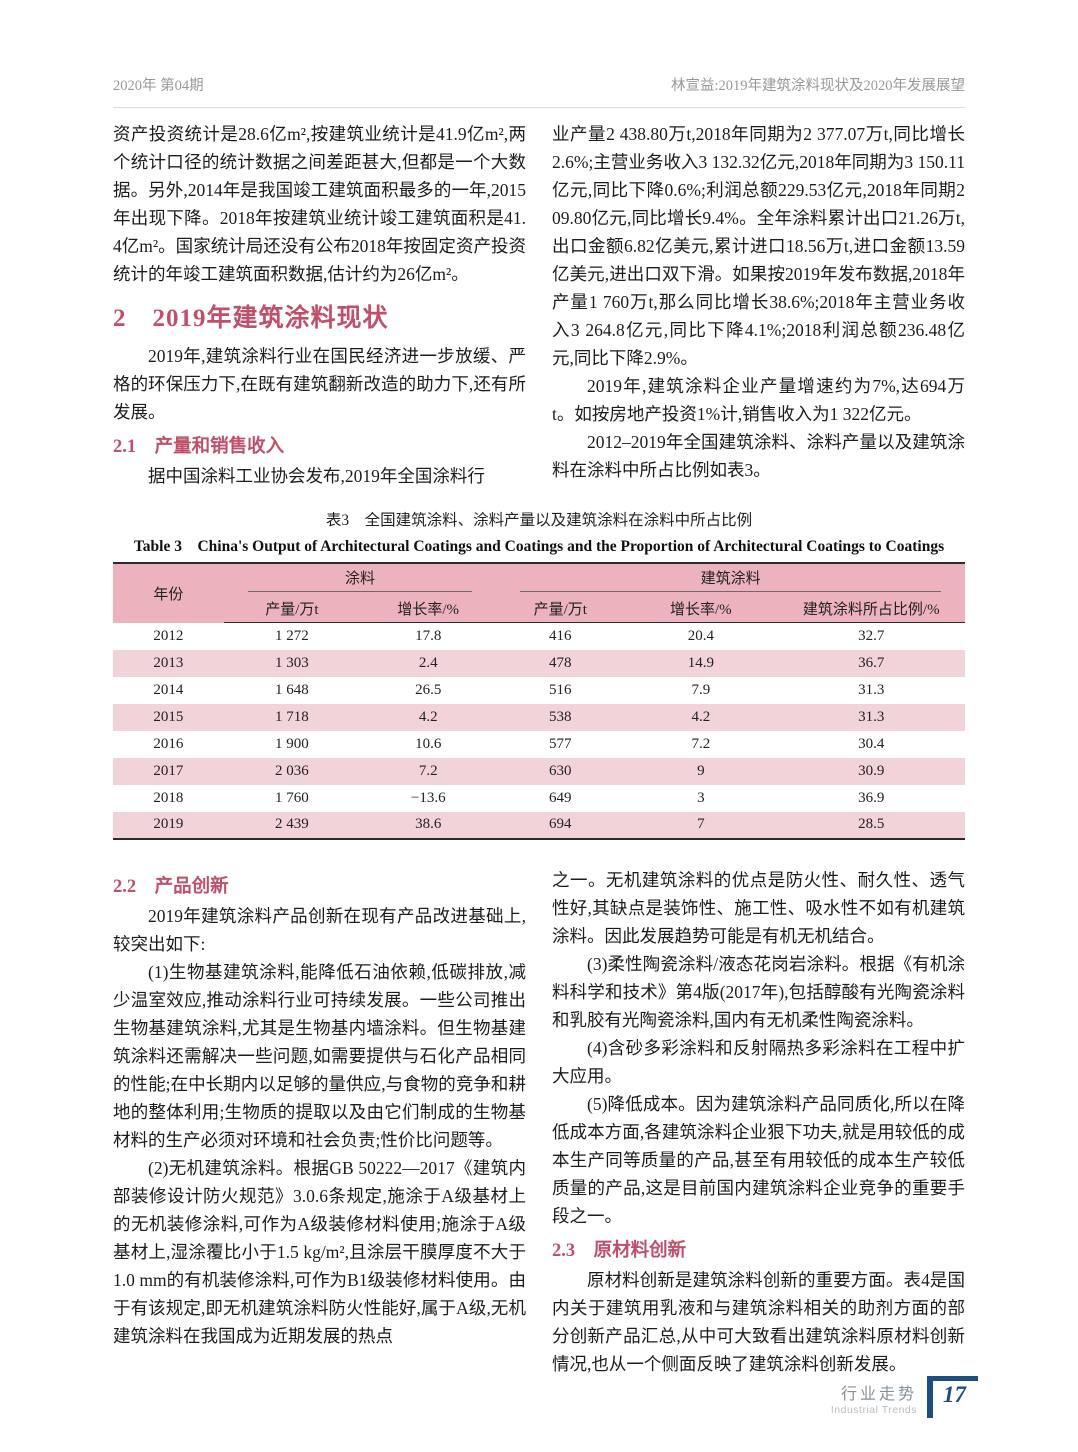 This screenshot has height=1452, width=1078. What do you see at coordinates (158, 86) in the screenshot?
I see `issue-label: 2020年 第04期` at bounding box center [158, 86].